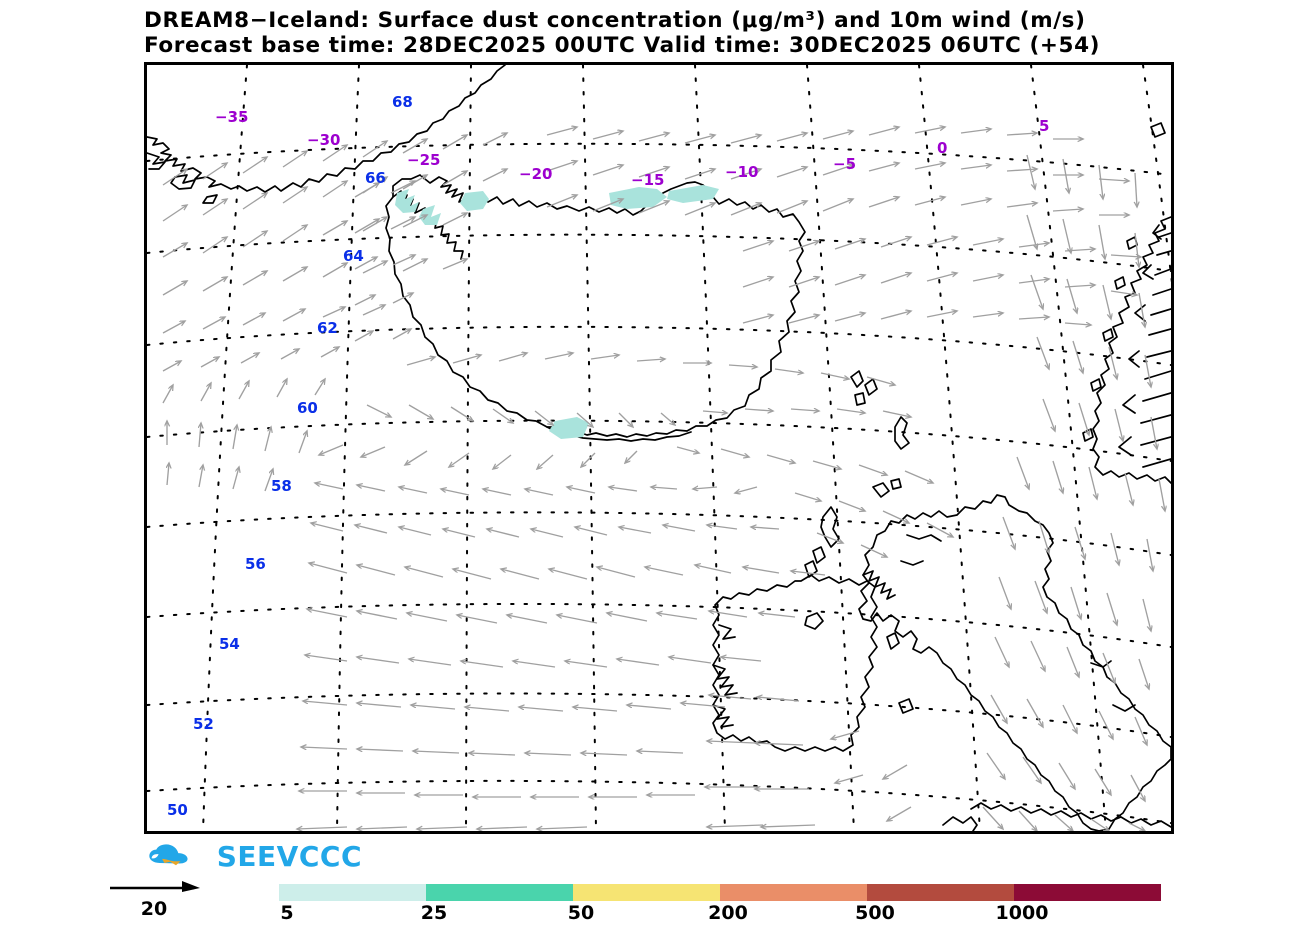 The height and width of the screenshot is (925, 1293). Describe the element at coordinates (281, 486) in the screenshot. I see `lat-label-58: 58` at that location.